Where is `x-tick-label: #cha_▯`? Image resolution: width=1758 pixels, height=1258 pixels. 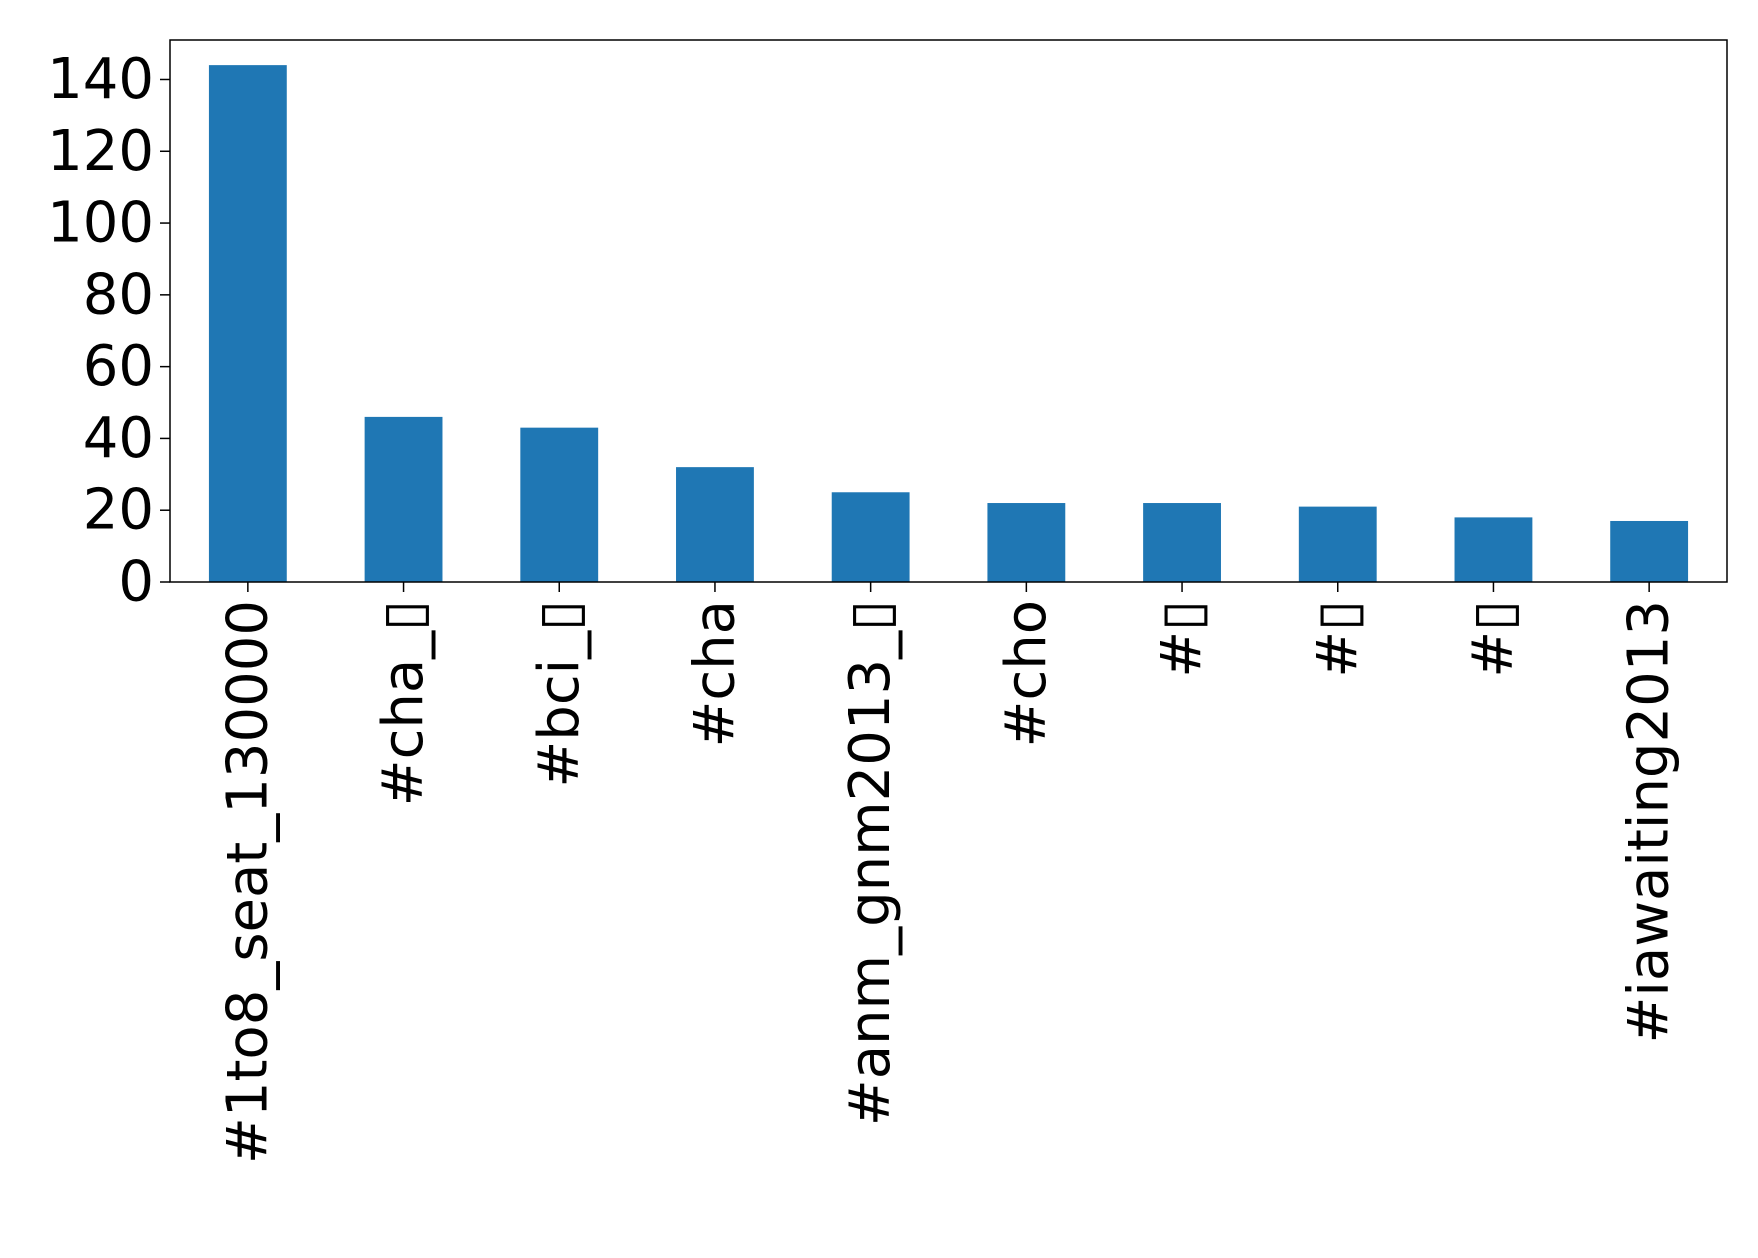
x-tick-label: #cha_▯ is located at coordinates (403, 703).